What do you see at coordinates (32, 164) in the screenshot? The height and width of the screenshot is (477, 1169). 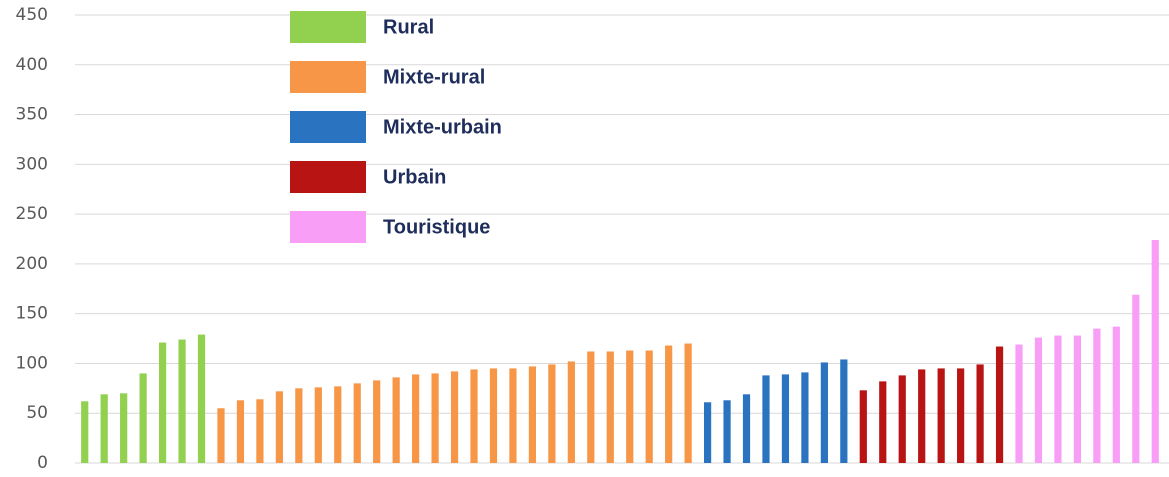 I see `y-tick-label: 300` at bounding box center [32, 164].